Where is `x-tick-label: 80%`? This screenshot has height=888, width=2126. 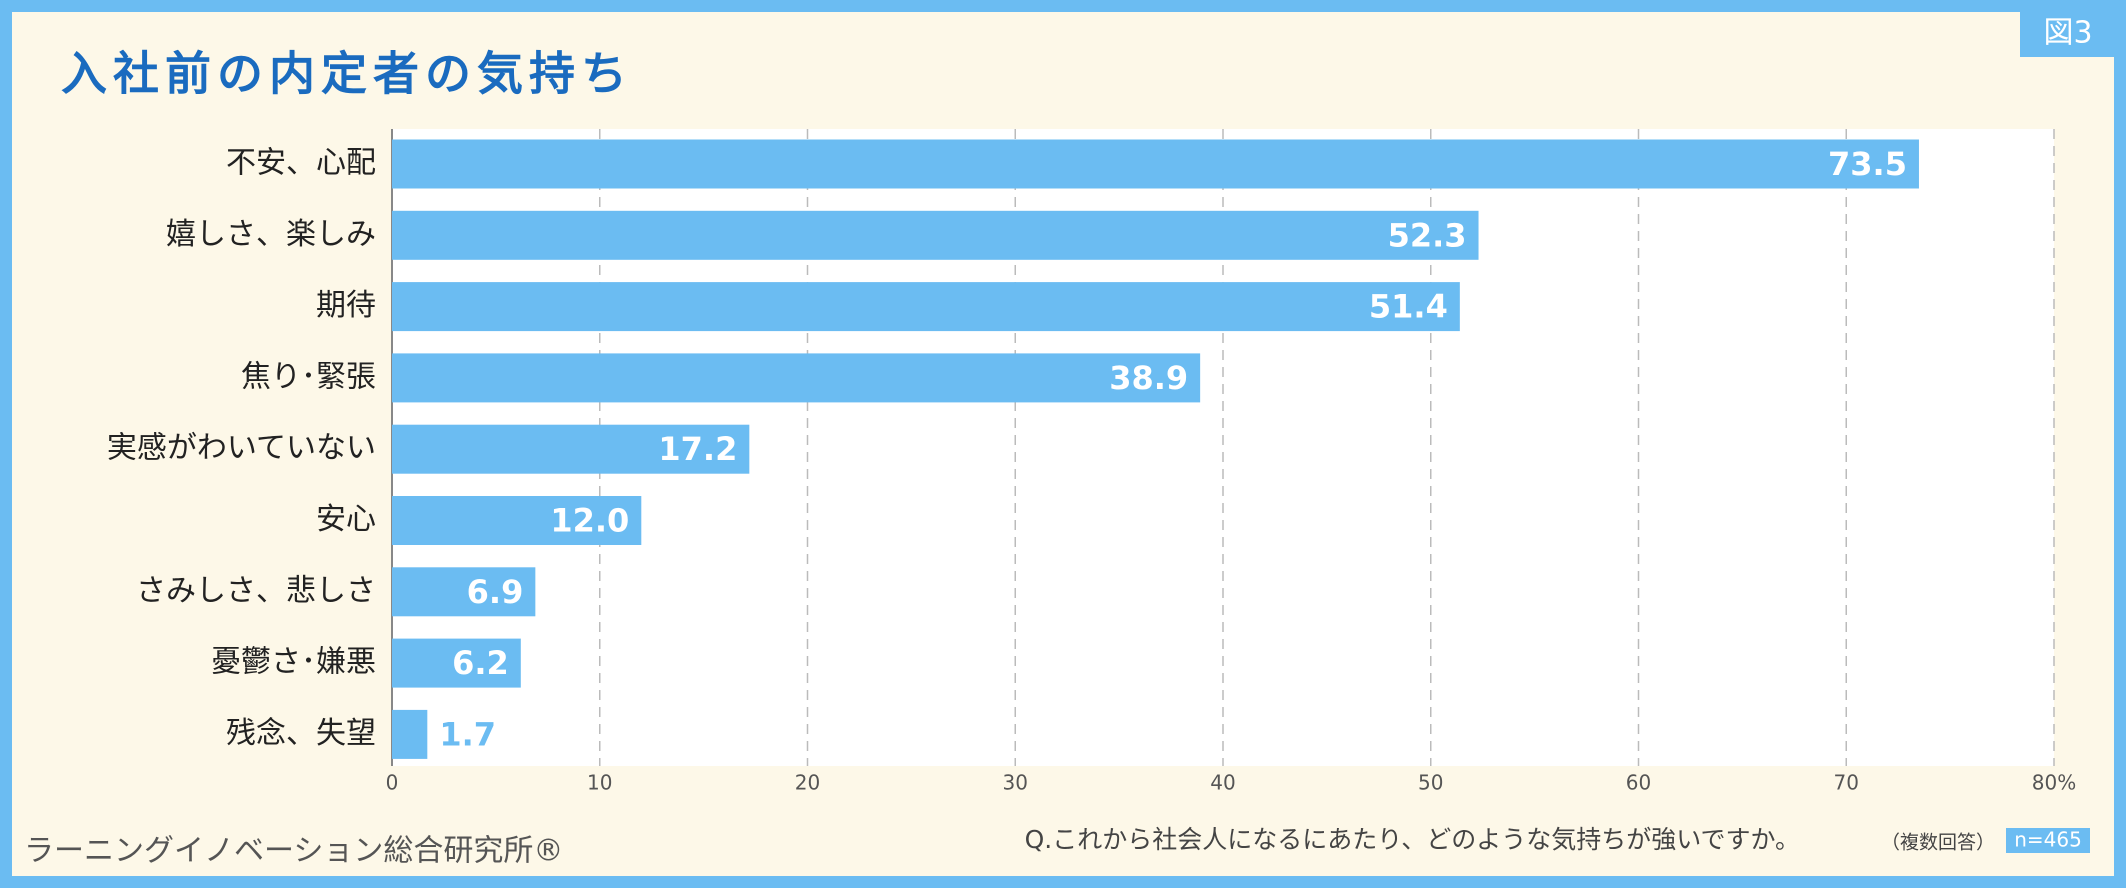
x-tick-label: 80% is located at coordinates (2054, 783).